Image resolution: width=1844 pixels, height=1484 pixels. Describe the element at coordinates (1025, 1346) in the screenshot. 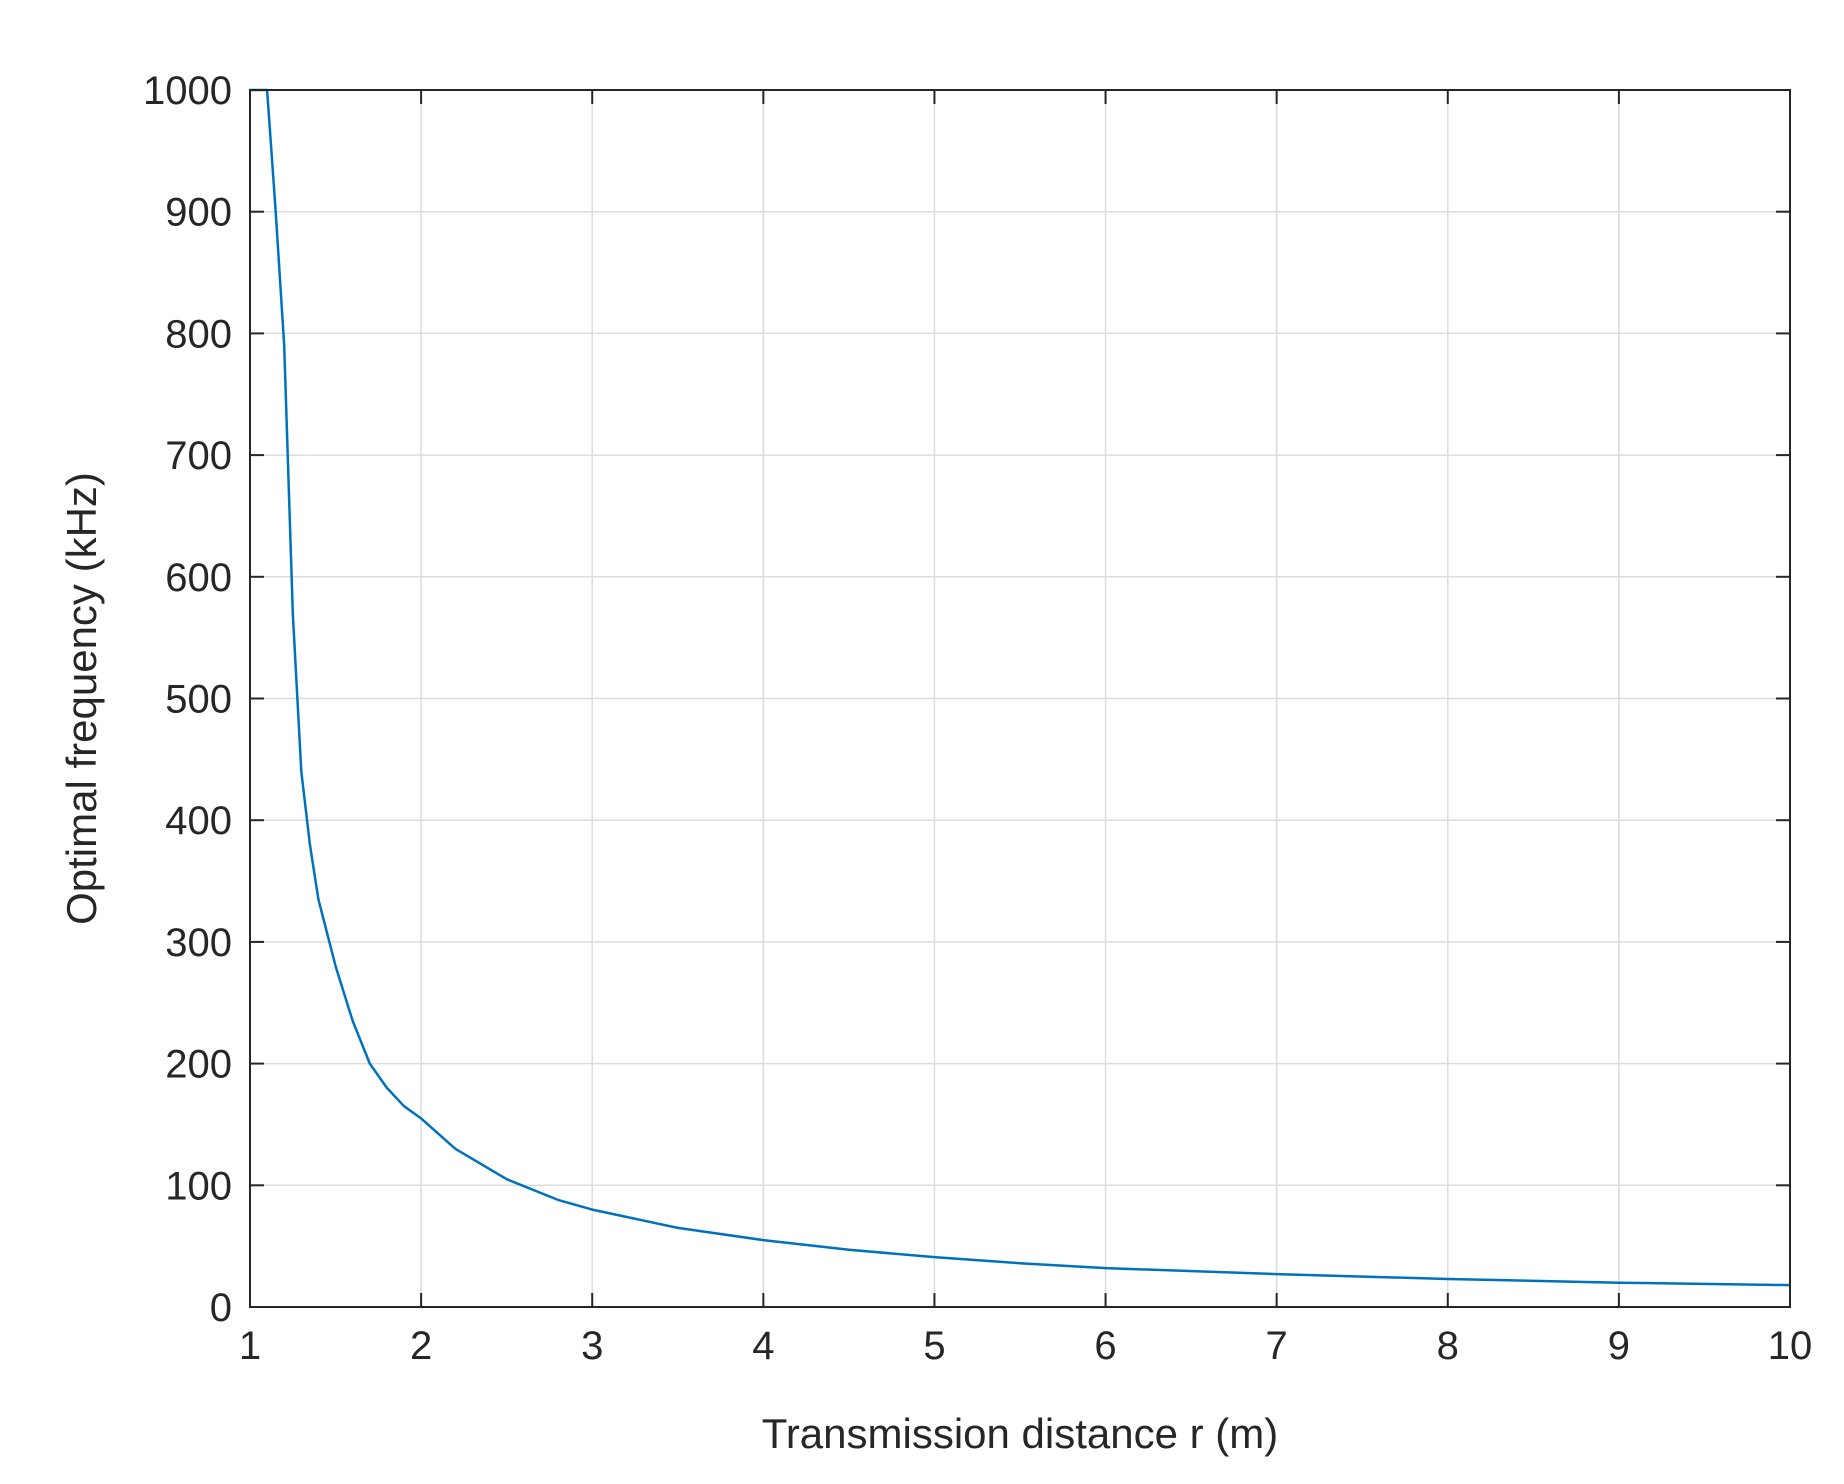

I see `x-tick-labels: 1 2 3 4 5 6 7 8 9 10` at that location.